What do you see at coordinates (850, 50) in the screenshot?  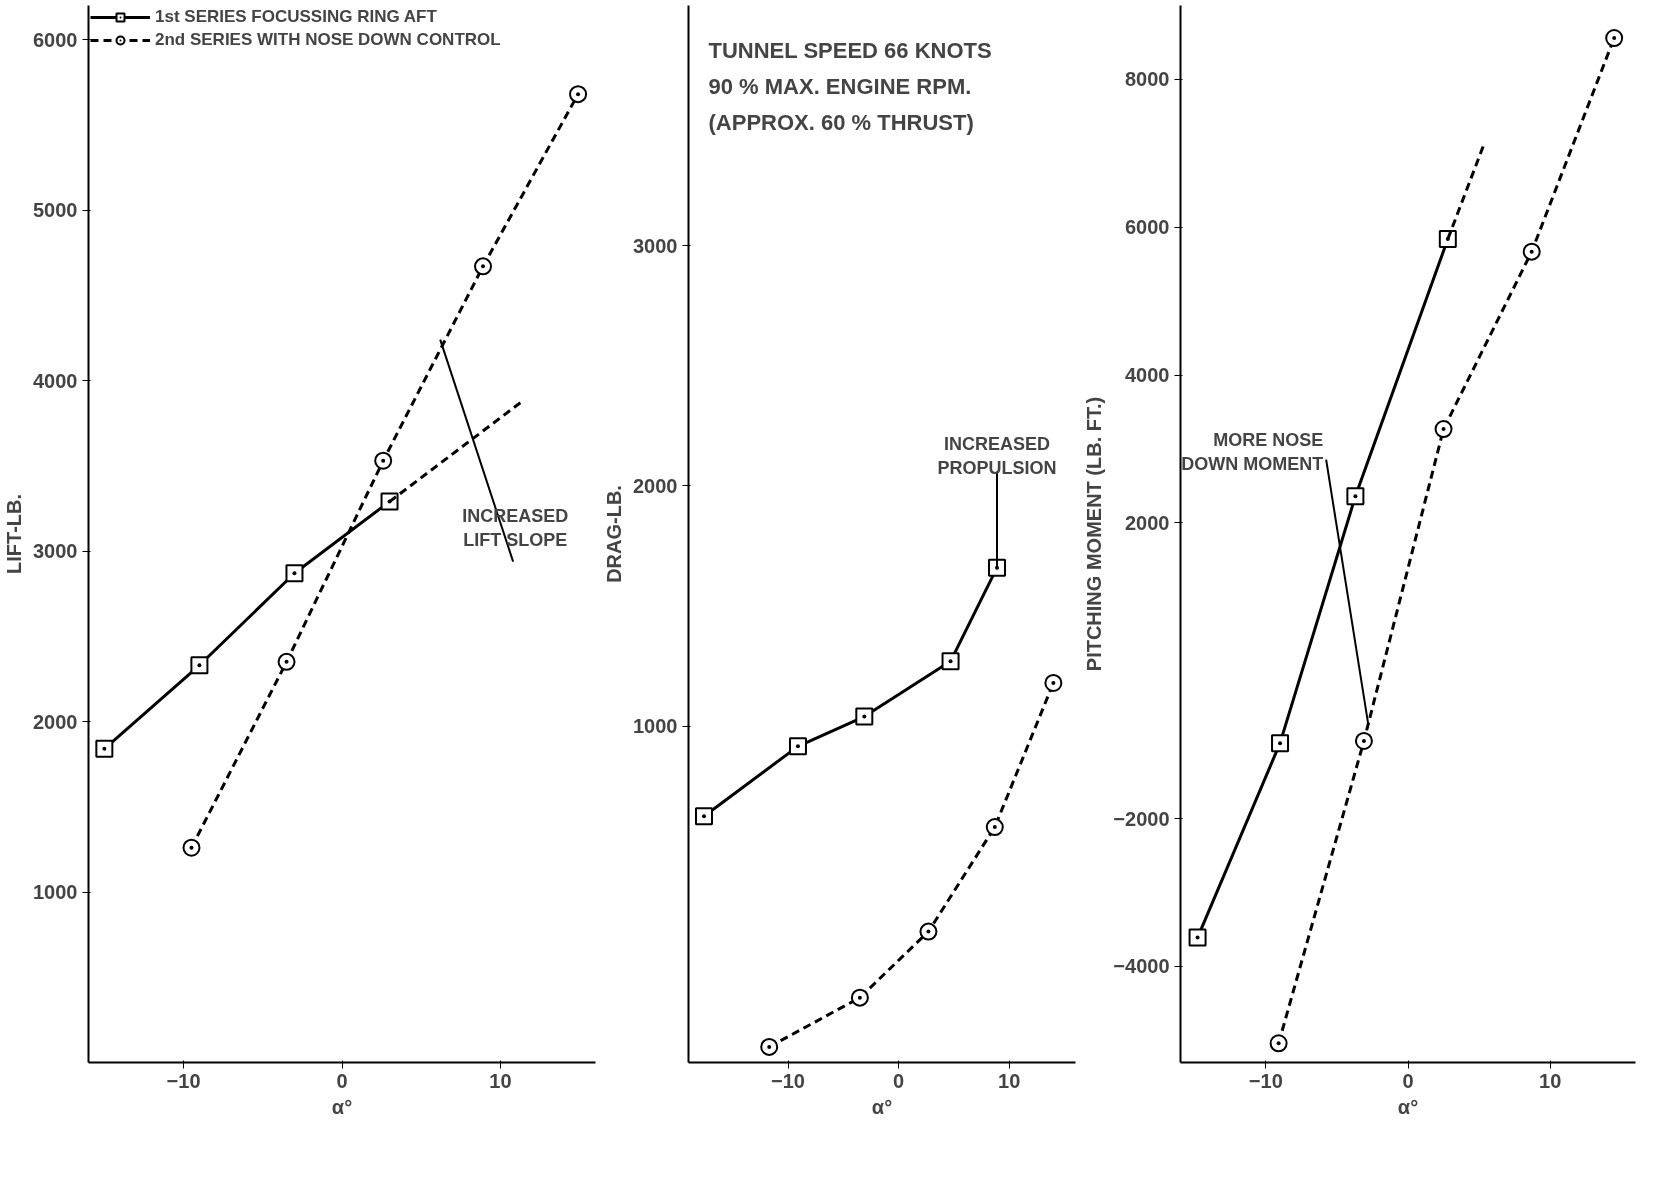 I see `annotation: TUNNEL SPEED 66 KNOTS` at bounding box center [850, 50].